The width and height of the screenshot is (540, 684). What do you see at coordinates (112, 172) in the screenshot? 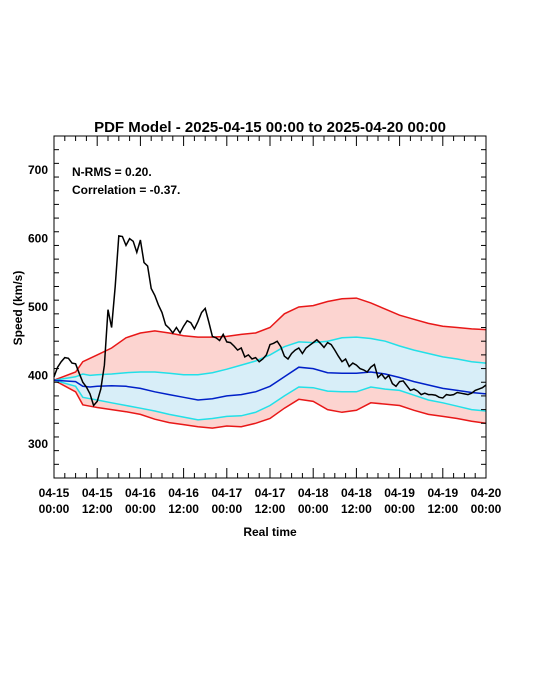
I see `nrms-annotation: N-RMS = 0.20.` at bounding box center [112, 172].